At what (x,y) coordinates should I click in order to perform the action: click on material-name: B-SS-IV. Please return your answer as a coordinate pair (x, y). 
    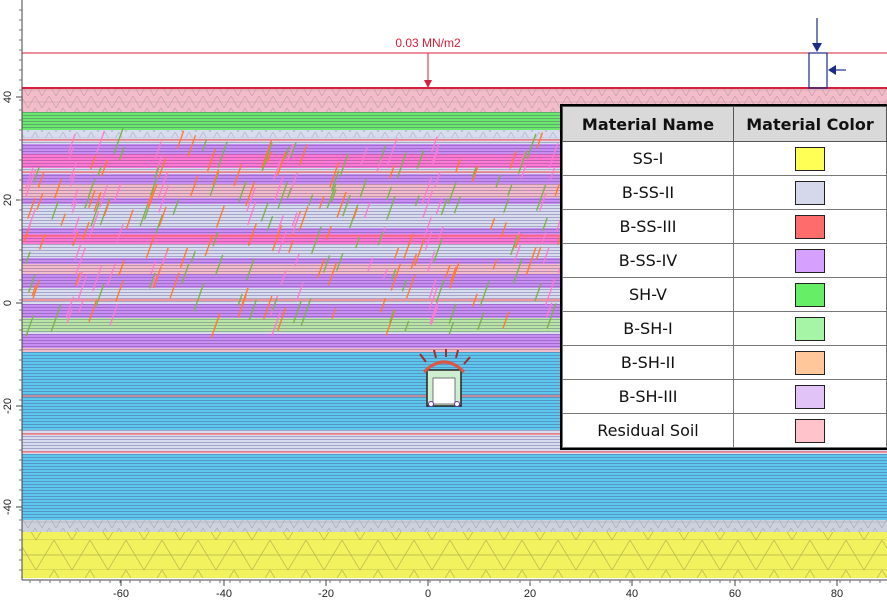
    Looking at the image, I should click on (648, 260).